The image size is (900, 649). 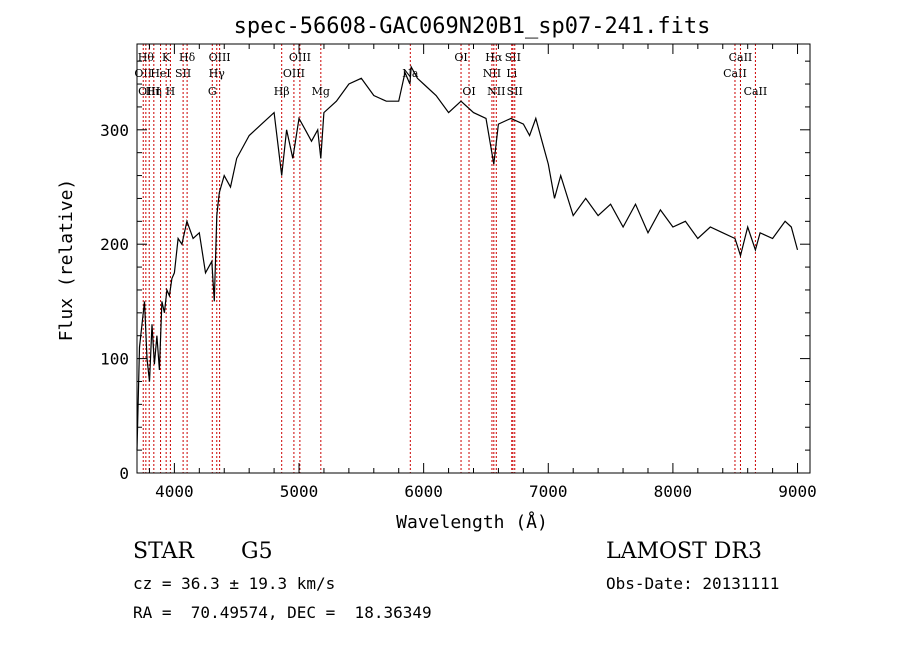 What do you see at coordinates (160, 73) in the screenshot?
I see `line-marker-label: HeI` at bounding box center [160, 73].